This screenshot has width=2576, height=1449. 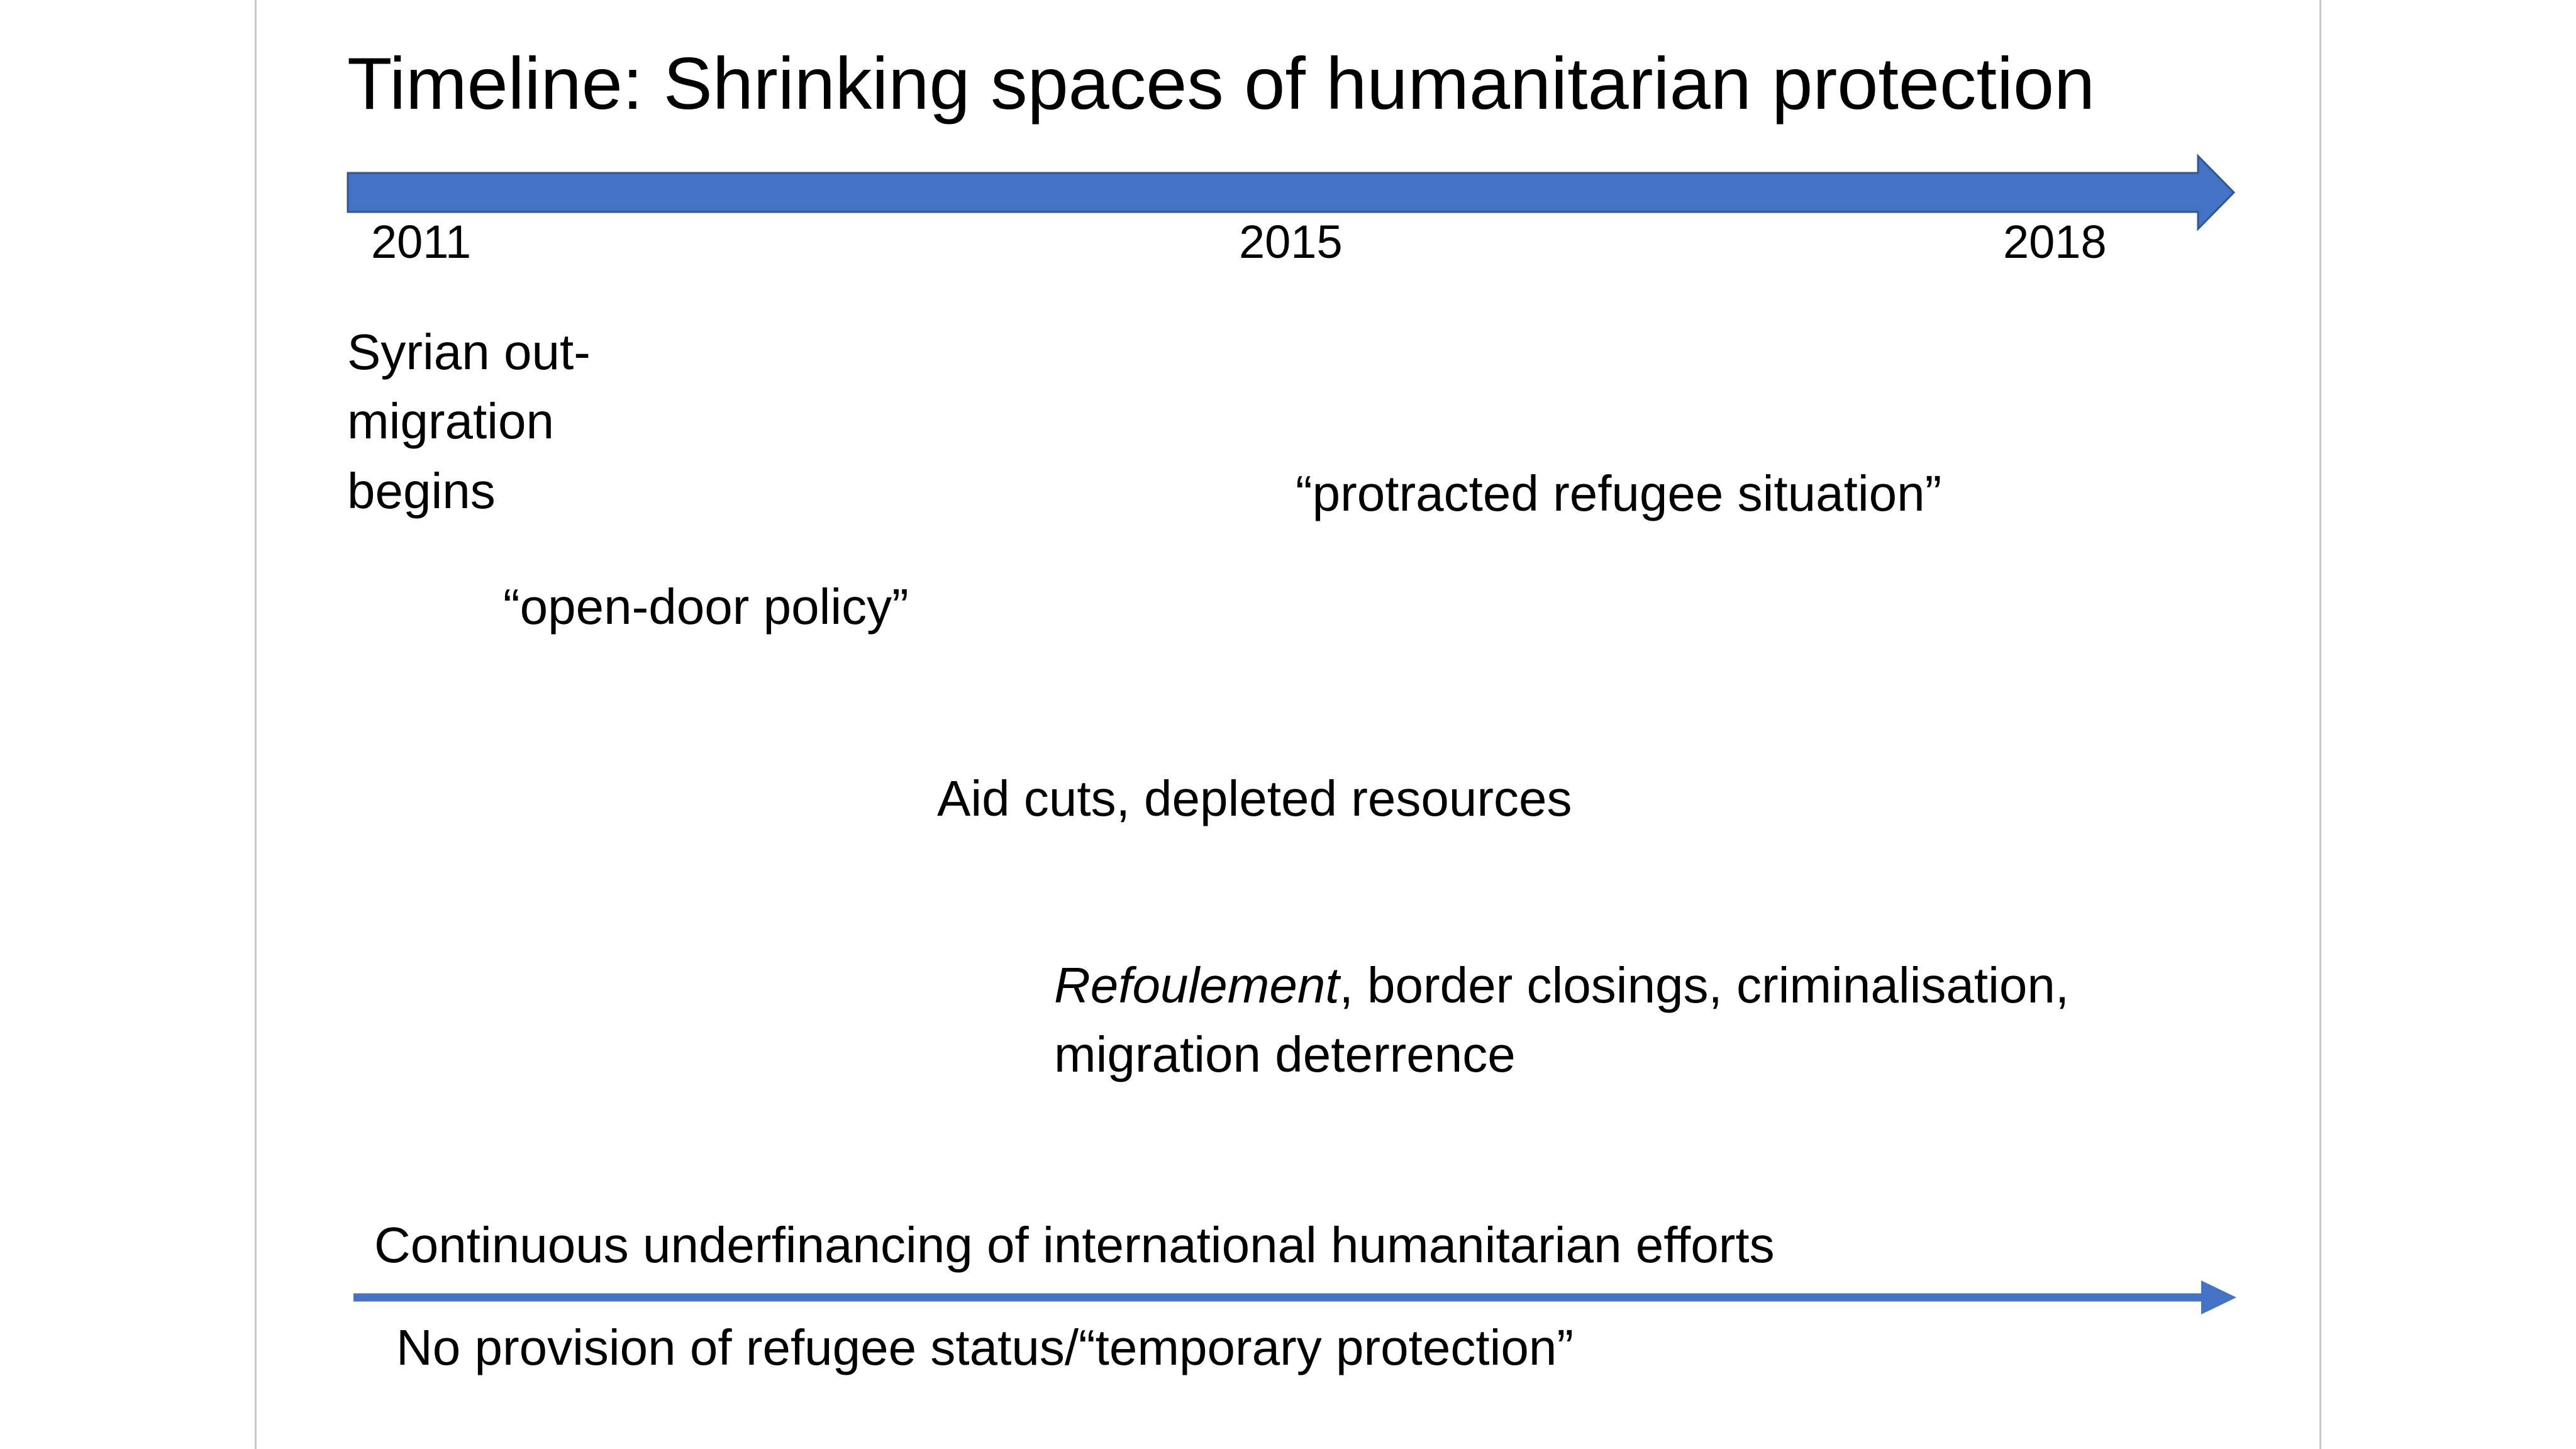 What do you see at coordinates (1291, 242) in the screenshot?
I see `year-2015: 2015` at bounding box center [1291, 242].